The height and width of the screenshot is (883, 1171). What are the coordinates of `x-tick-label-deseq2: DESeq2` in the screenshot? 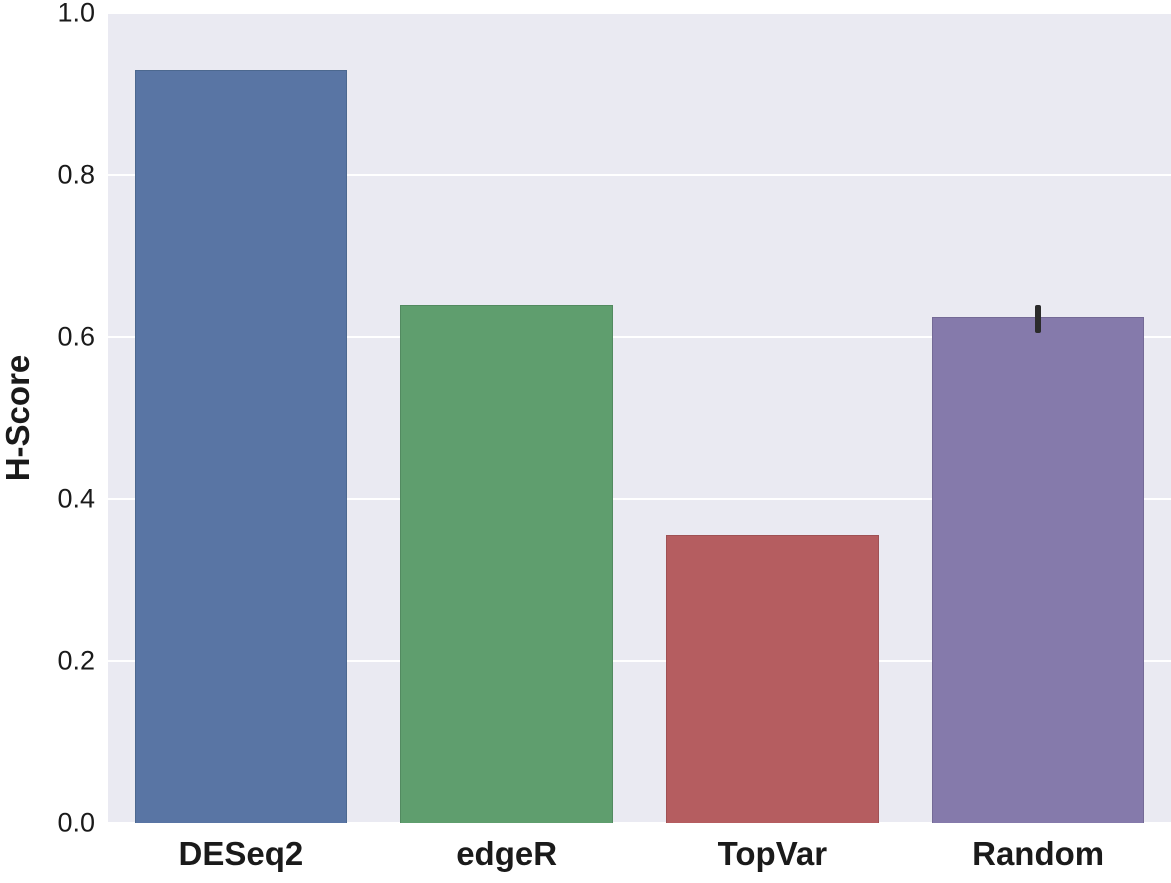 It's located at (241, 853).